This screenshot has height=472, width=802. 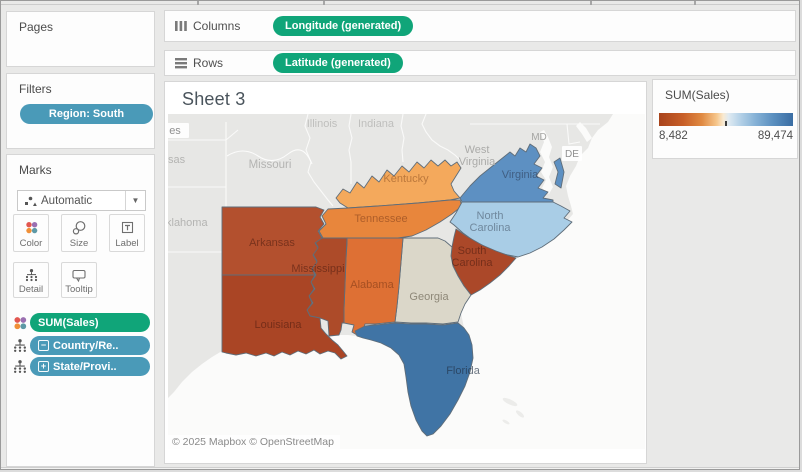 I want to click on expand-plus-icon: +, so click(x=43, y=366).